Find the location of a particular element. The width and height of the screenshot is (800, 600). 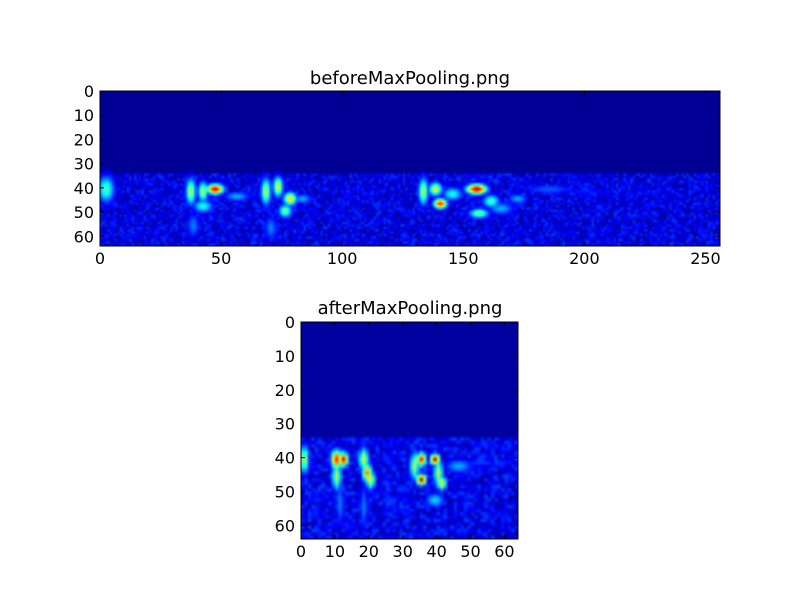

heatmap-image-after is located at coordinates (409, 430).